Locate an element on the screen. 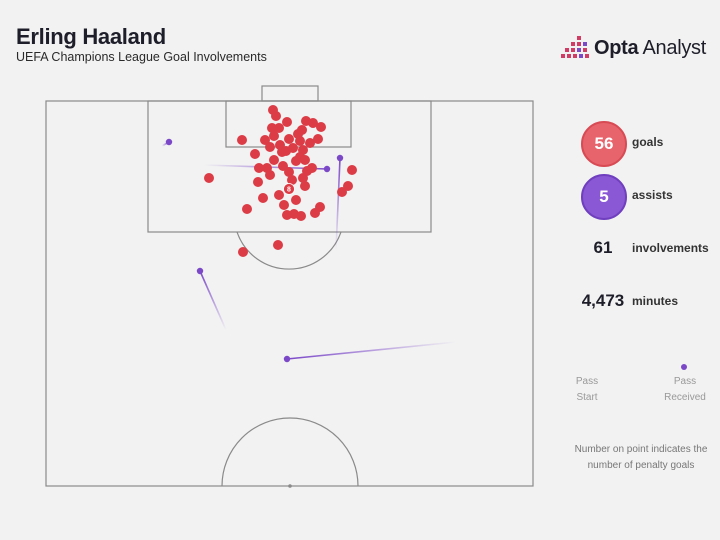 The image size is (720, 540). legend-pass-start: Pass Start is located at coordinates (587, 389).